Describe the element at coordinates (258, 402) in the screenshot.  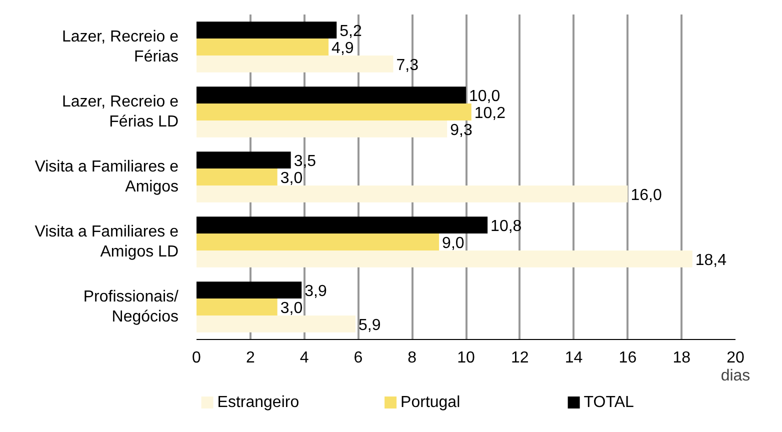
I see `legend-label: Estrangeiro` at that location.